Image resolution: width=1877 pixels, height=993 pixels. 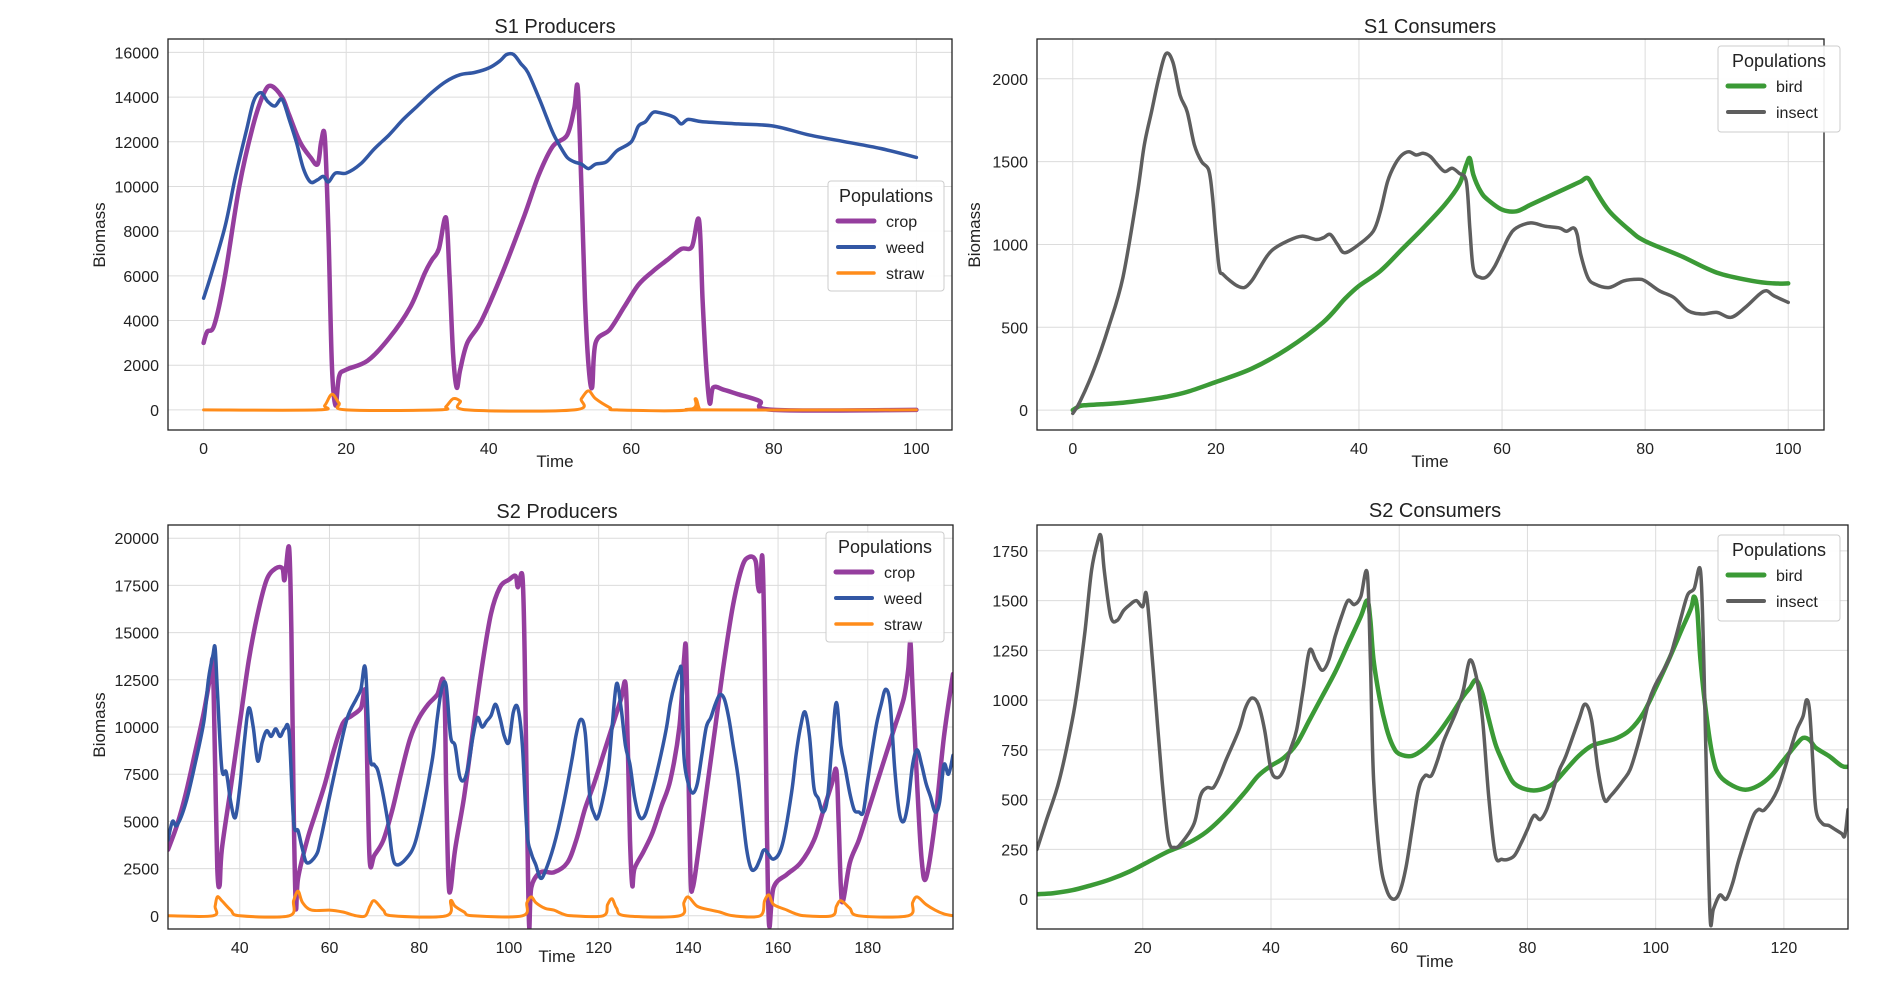 I want to click on y-tick-label: 15000, so click(x=137, y=634).